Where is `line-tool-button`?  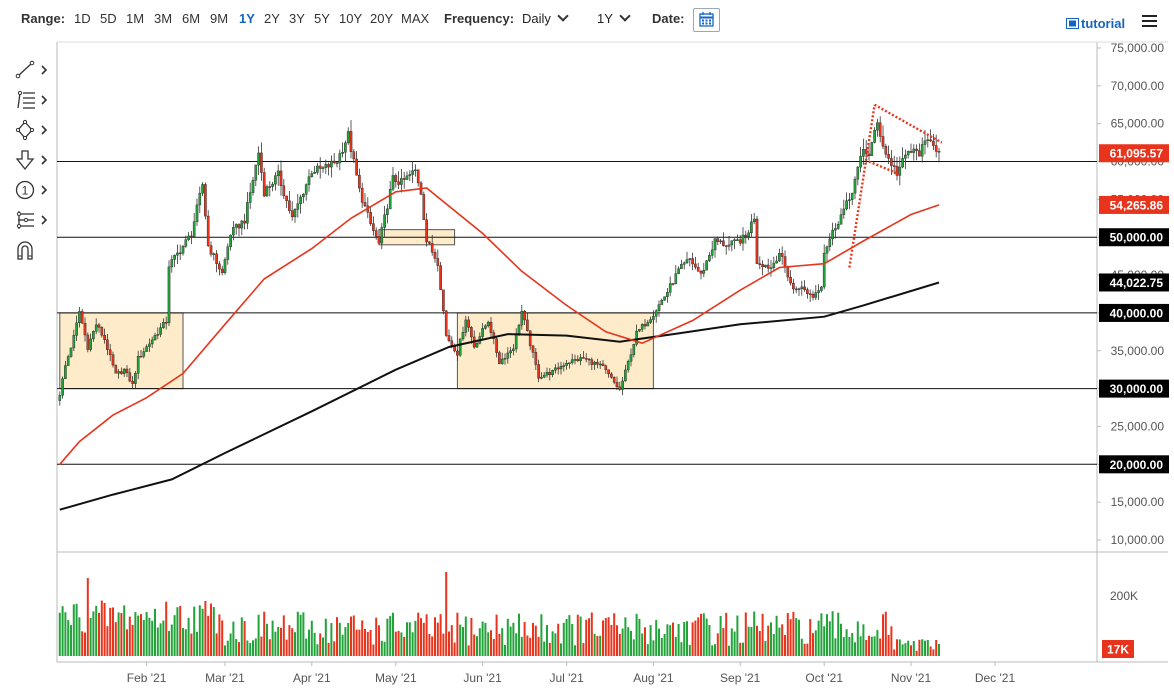
line-tool-button is located at coordinates (34, 70).